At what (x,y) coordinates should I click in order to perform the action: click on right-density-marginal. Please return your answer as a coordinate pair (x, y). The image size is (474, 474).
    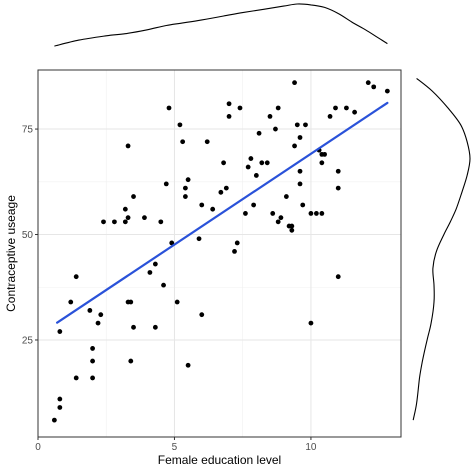
    Looking at the image, I should click on (441, 249).